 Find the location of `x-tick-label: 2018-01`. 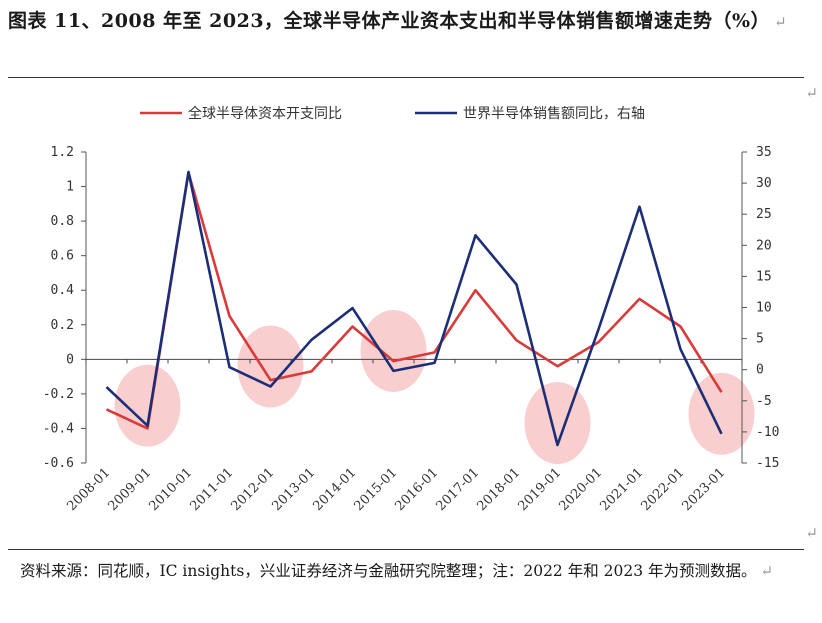

x-tick-label: 2018-01 is located at coordinates (499, 489).